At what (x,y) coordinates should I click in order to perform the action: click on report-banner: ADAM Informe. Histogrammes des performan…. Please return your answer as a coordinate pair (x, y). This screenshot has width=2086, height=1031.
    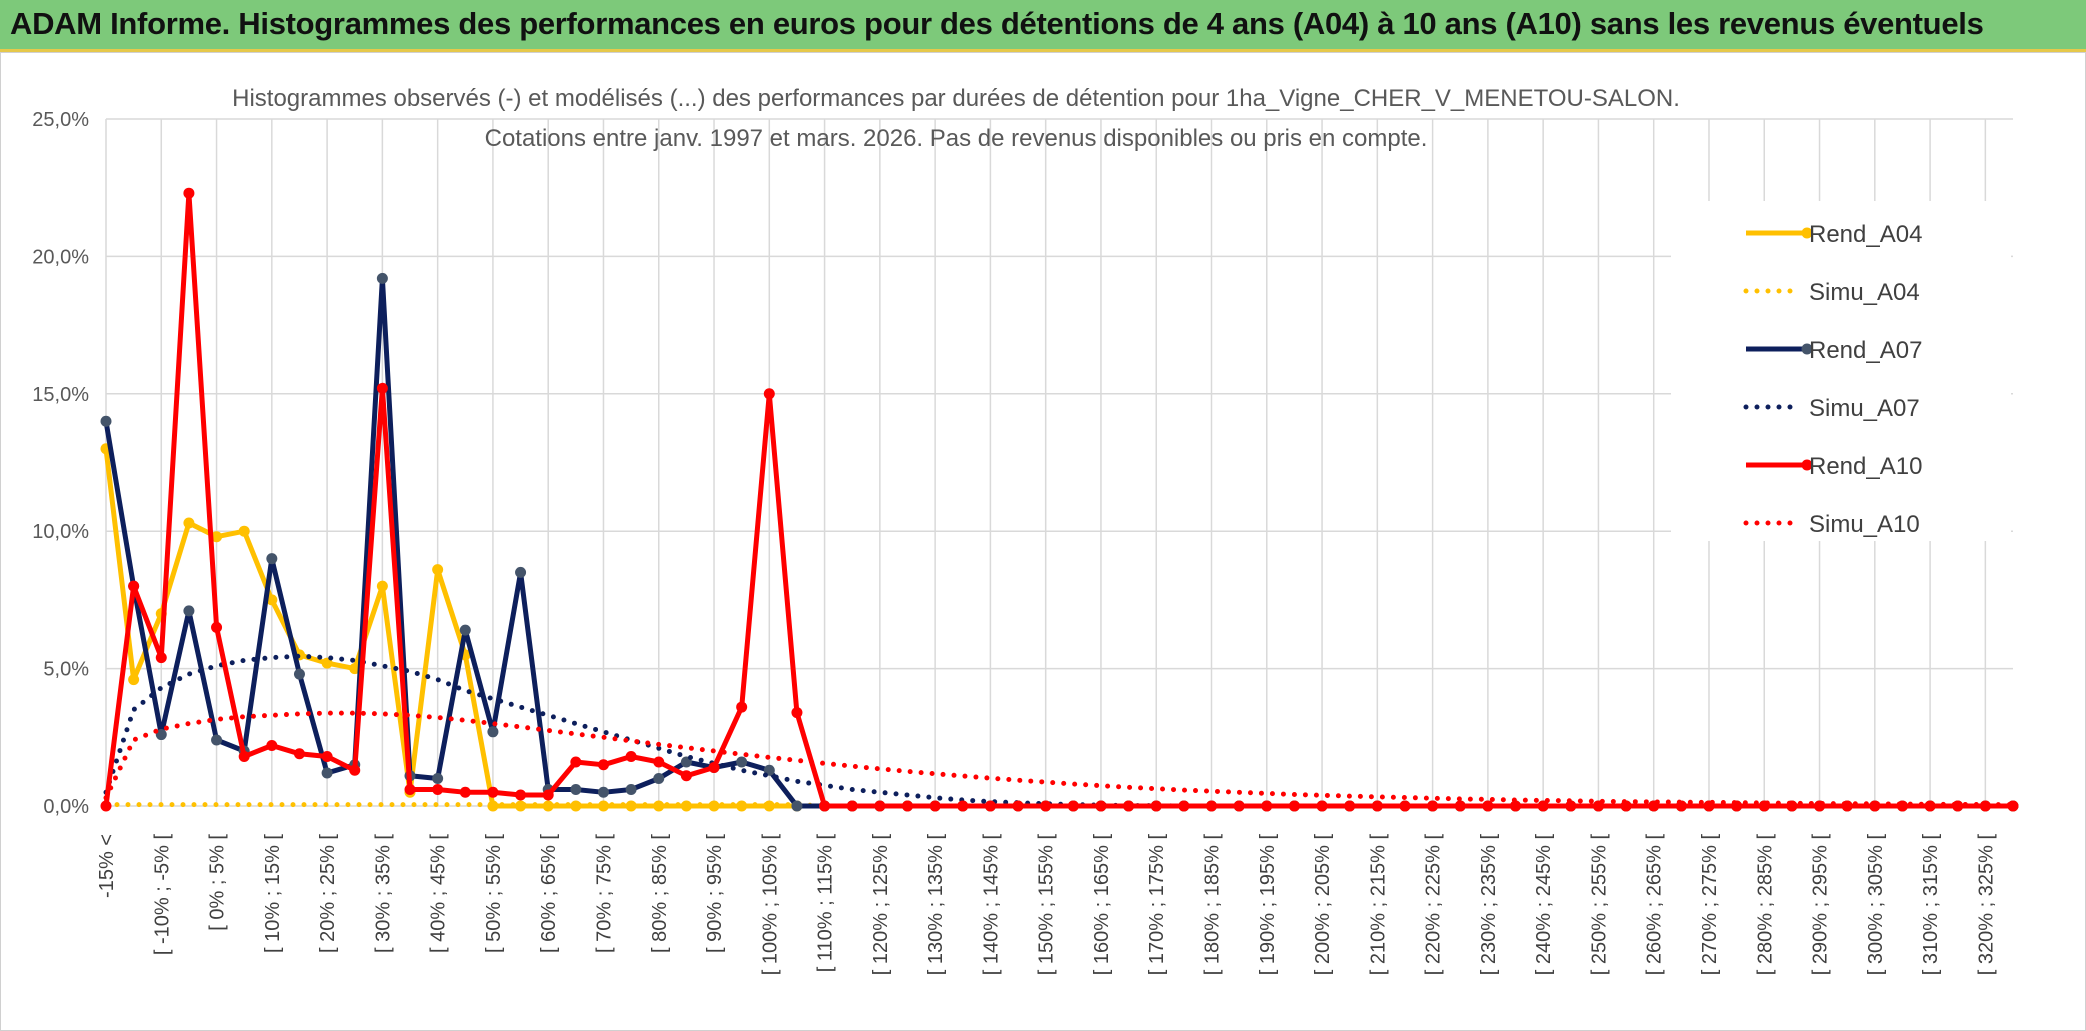
    Looking at the image, I should click on (1043, 26).